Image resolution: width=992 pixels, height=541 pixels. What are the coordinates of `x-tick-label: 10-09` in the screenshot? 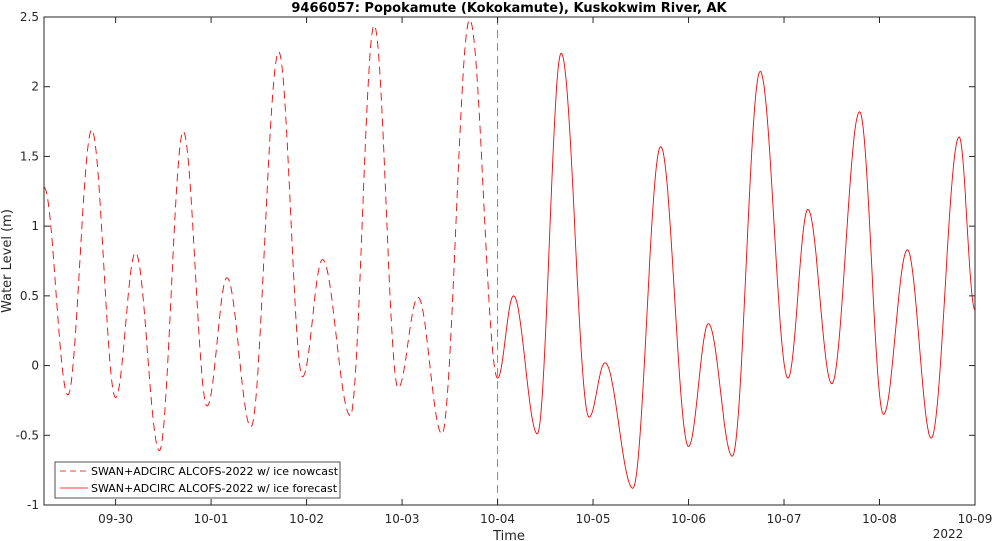 It's located at (975, 519).